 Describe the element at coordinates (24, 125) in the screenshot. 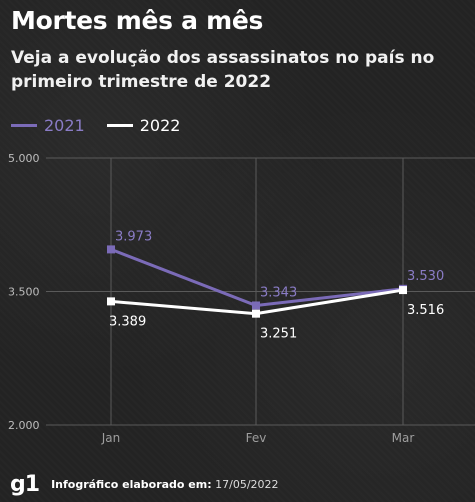

I see `legend-swatch-2021` at that location.